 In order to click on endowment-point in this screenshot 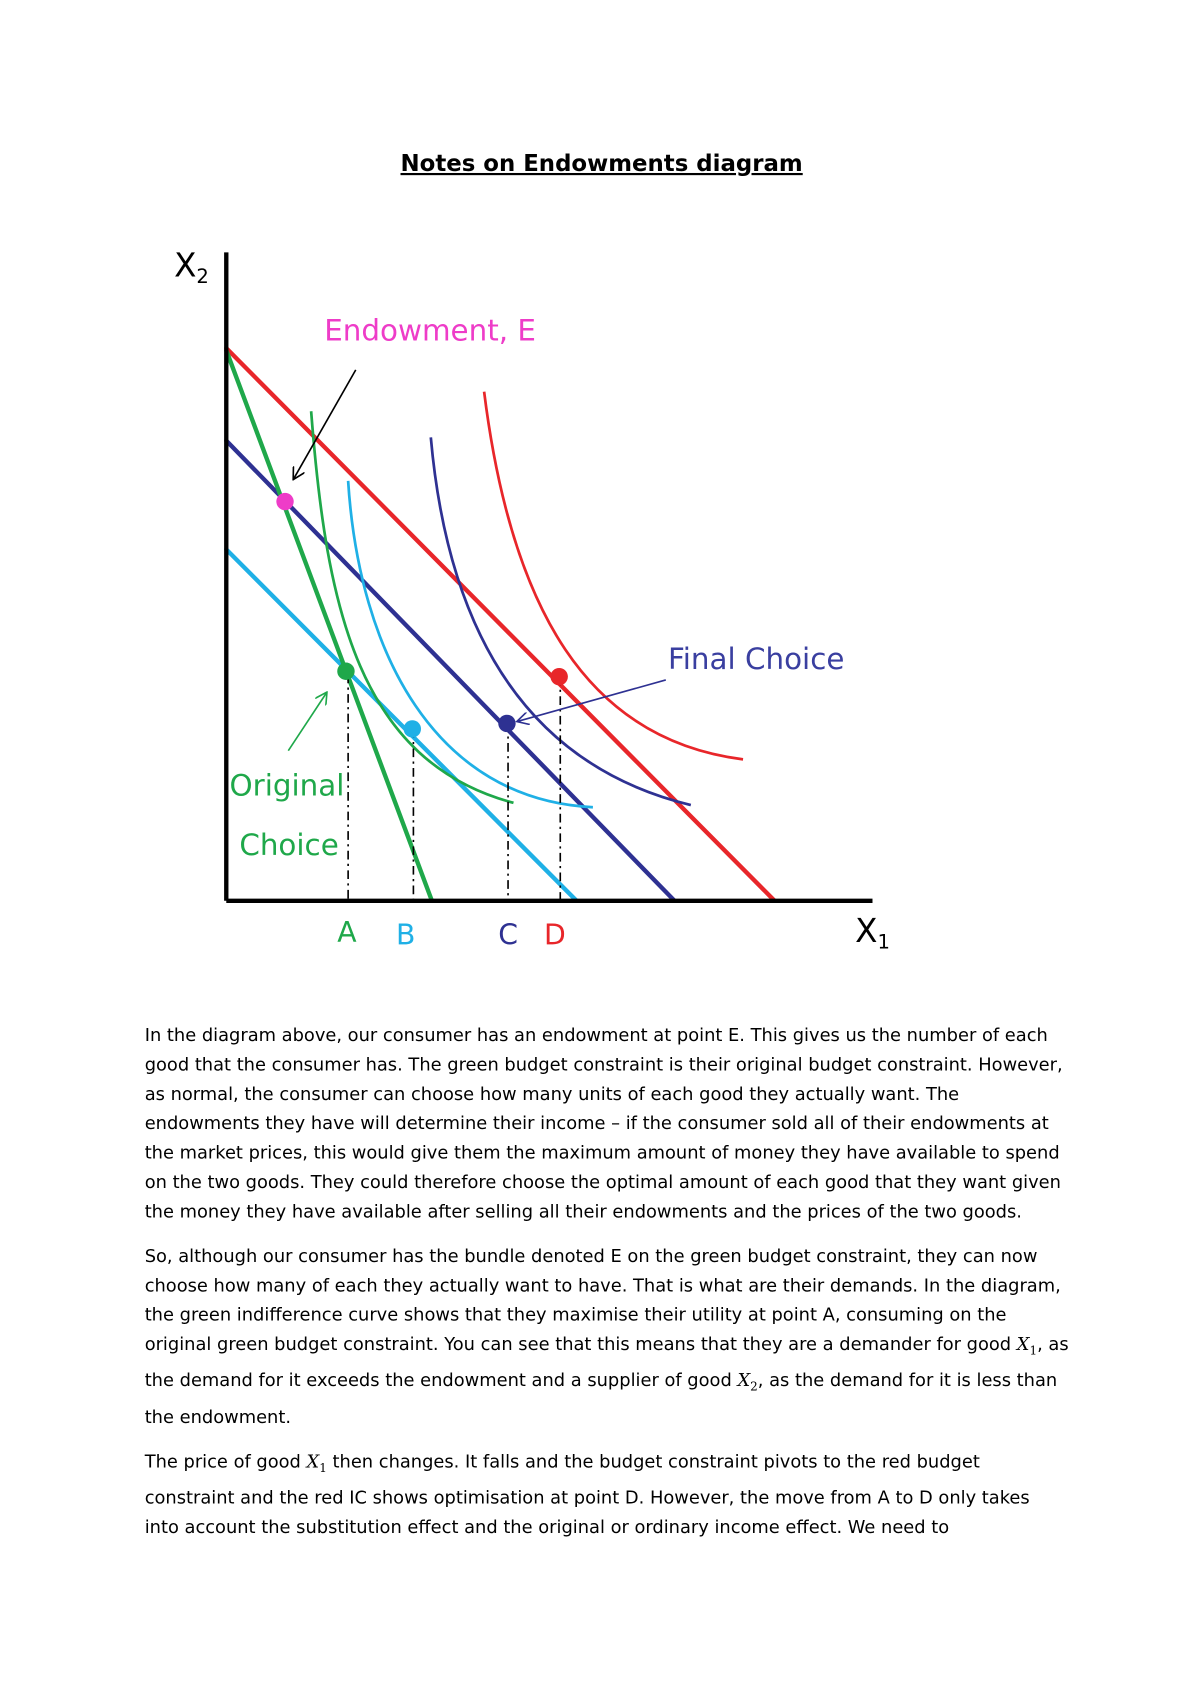, I will do `click(285, 501)`.